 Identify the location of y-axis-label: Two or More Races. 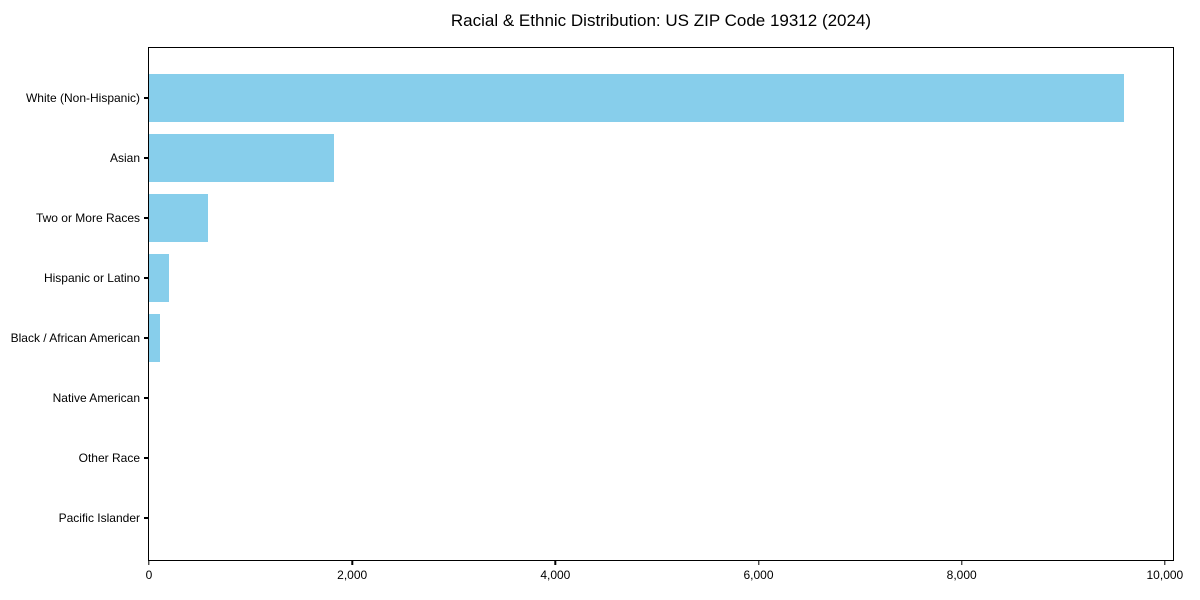
(87, 218).